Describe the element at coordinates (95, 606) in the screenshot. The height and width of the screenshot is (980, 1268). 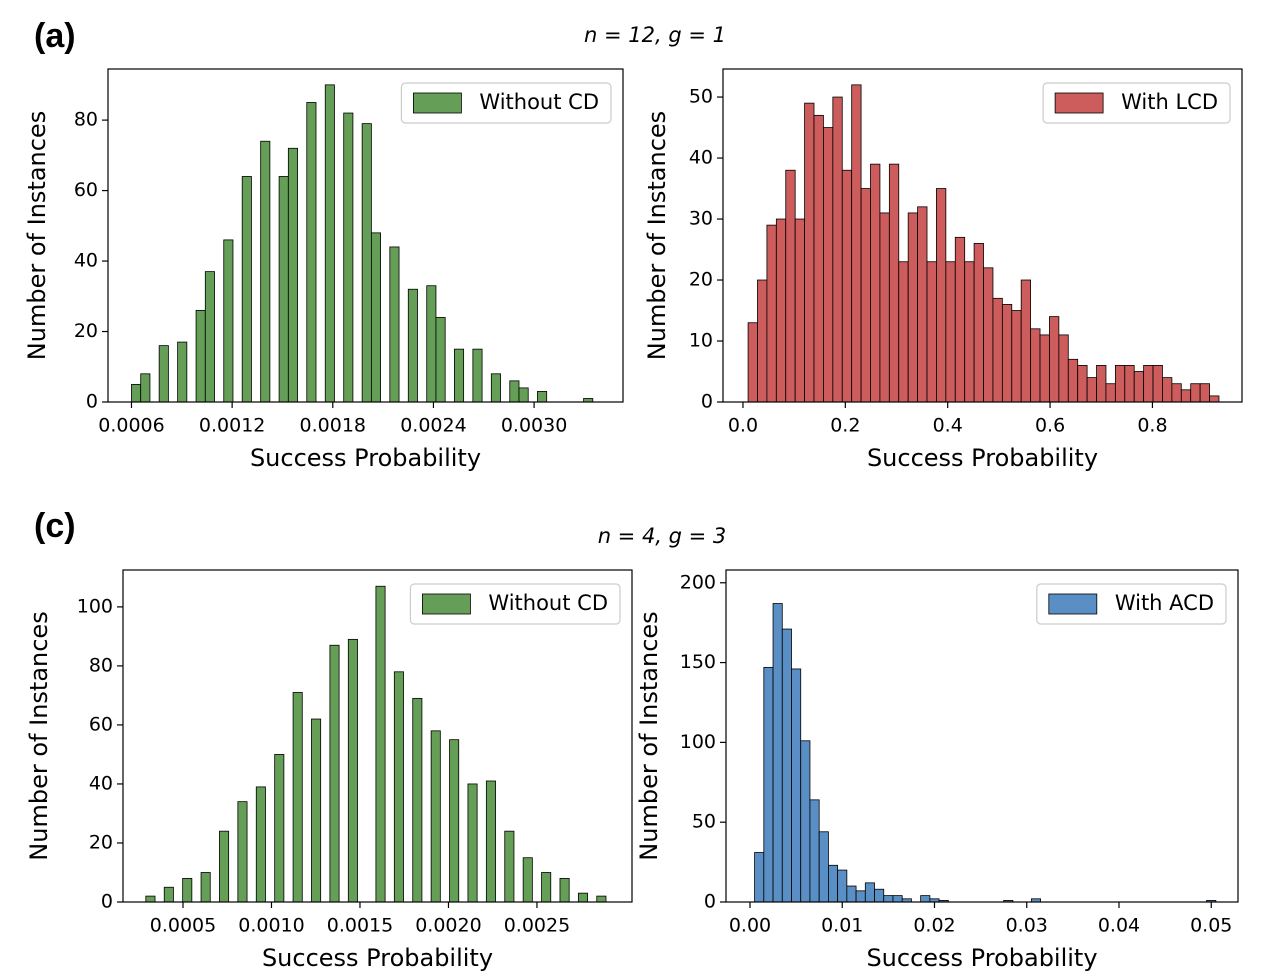
I see `y-tick-label: 100` at that location.